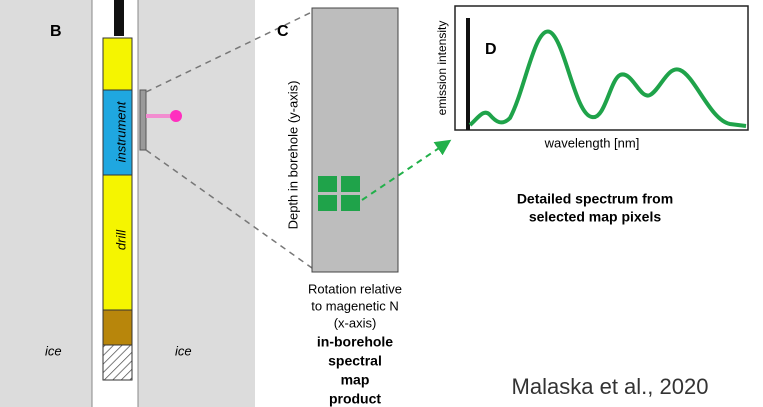 This screenshot has width=763, height=407. I want to click on panel-label: D, so click(491, 49).